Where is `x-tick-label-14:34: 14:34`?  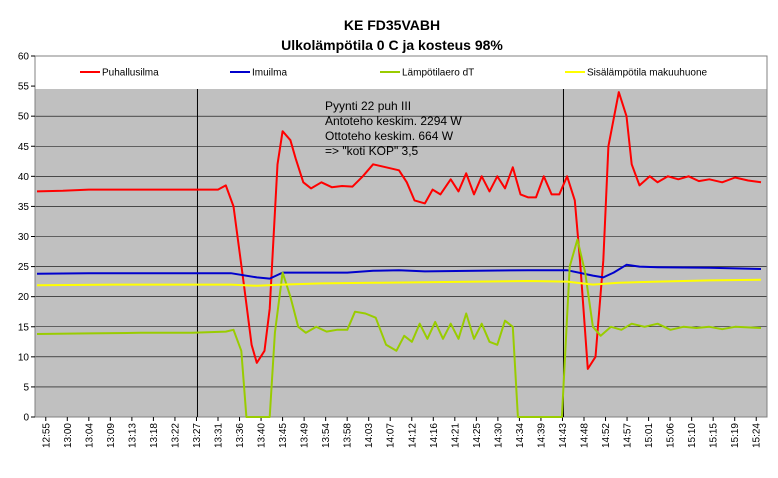 x-tick-label-14:34: 14:34 is located at coordinates (520, 435).